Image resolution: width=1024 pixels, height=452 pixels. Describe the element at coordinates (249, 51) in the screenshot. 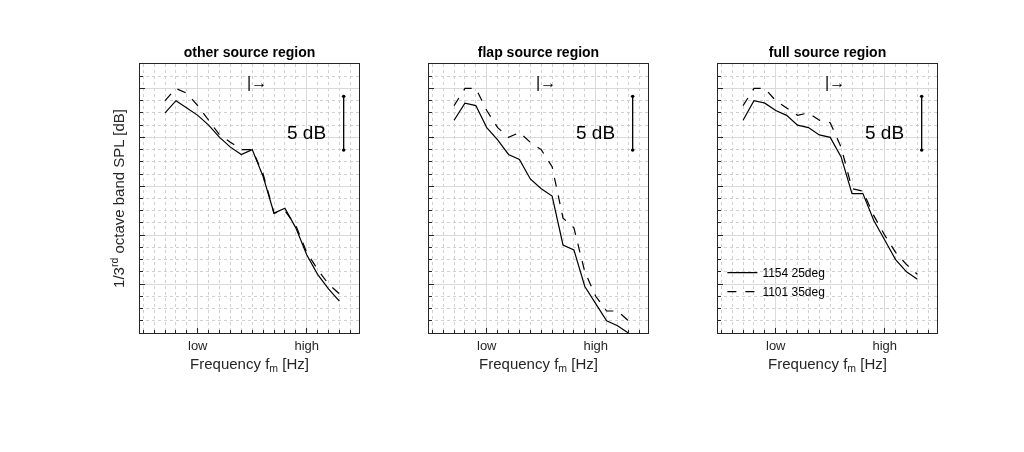

I see `chart-title: other source region` at that location.